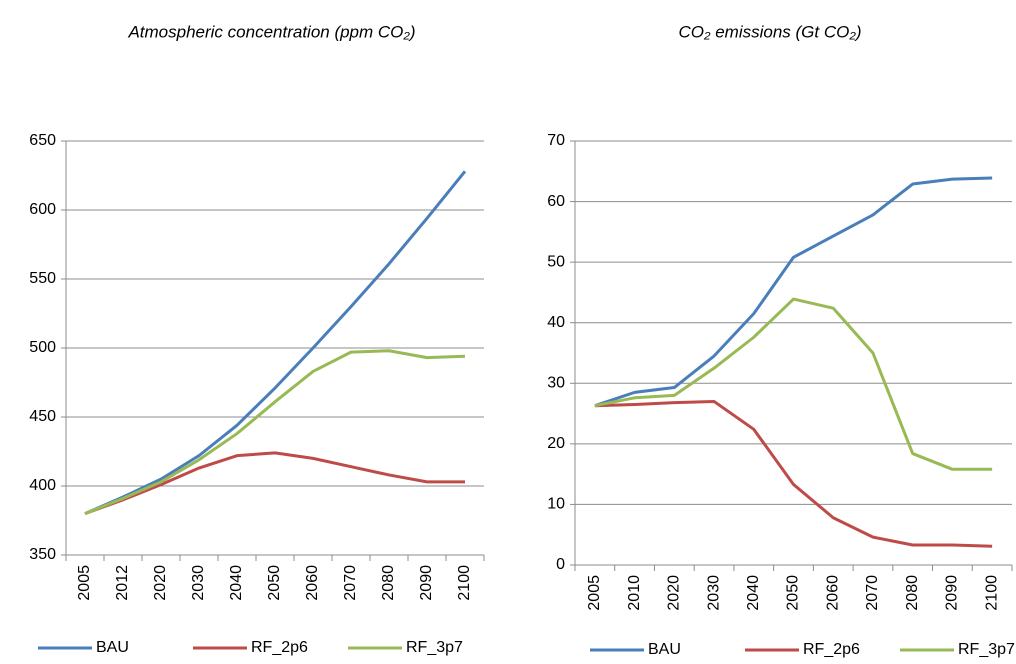 The height and width of the screenshot is (664, 1016). What do you see at coordinates (42, 140) in the screenshot?
I see `y-tick-label: 650` at bounding box center [42, 140].